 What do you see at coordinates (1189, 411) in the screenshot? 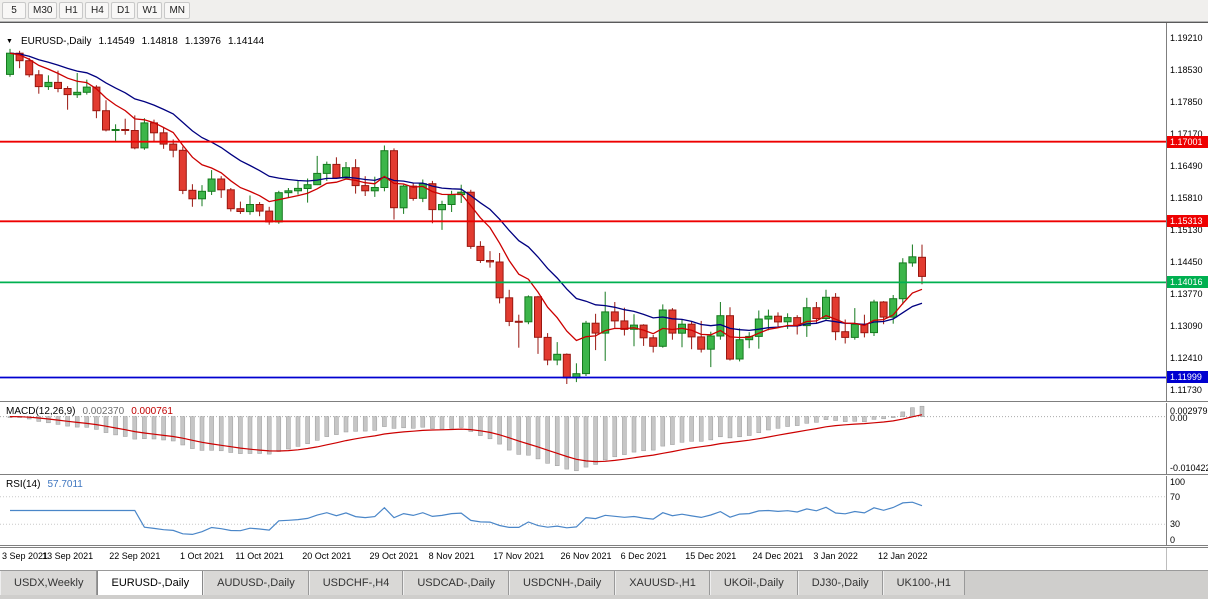
I see `macd-tick: 0.0029795` at bounding box center [1189, 411].